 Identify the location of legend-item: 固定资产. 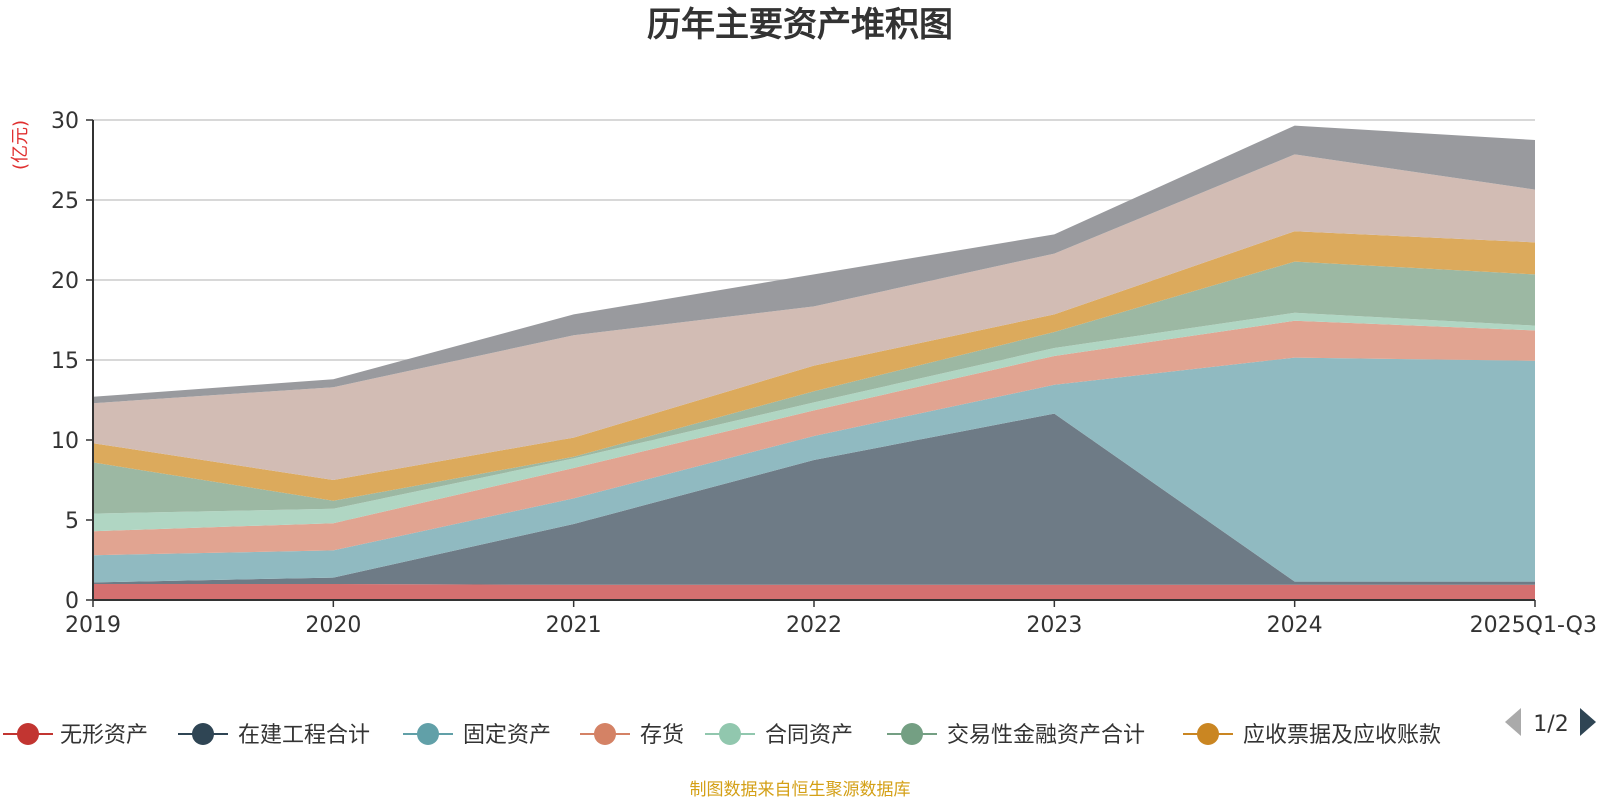
(477, 735).